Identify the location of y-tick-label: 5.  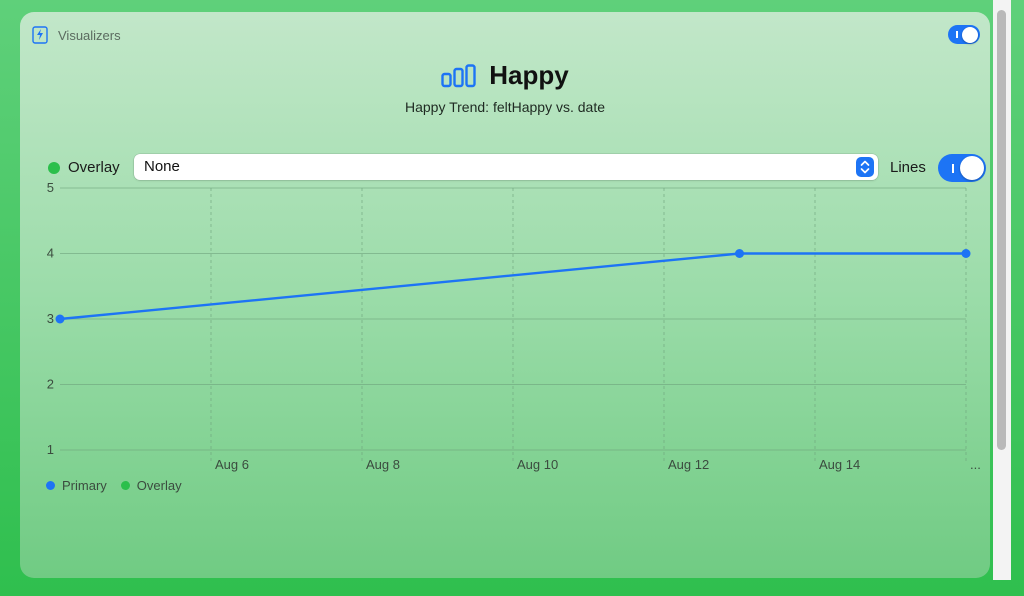
(50, 187).